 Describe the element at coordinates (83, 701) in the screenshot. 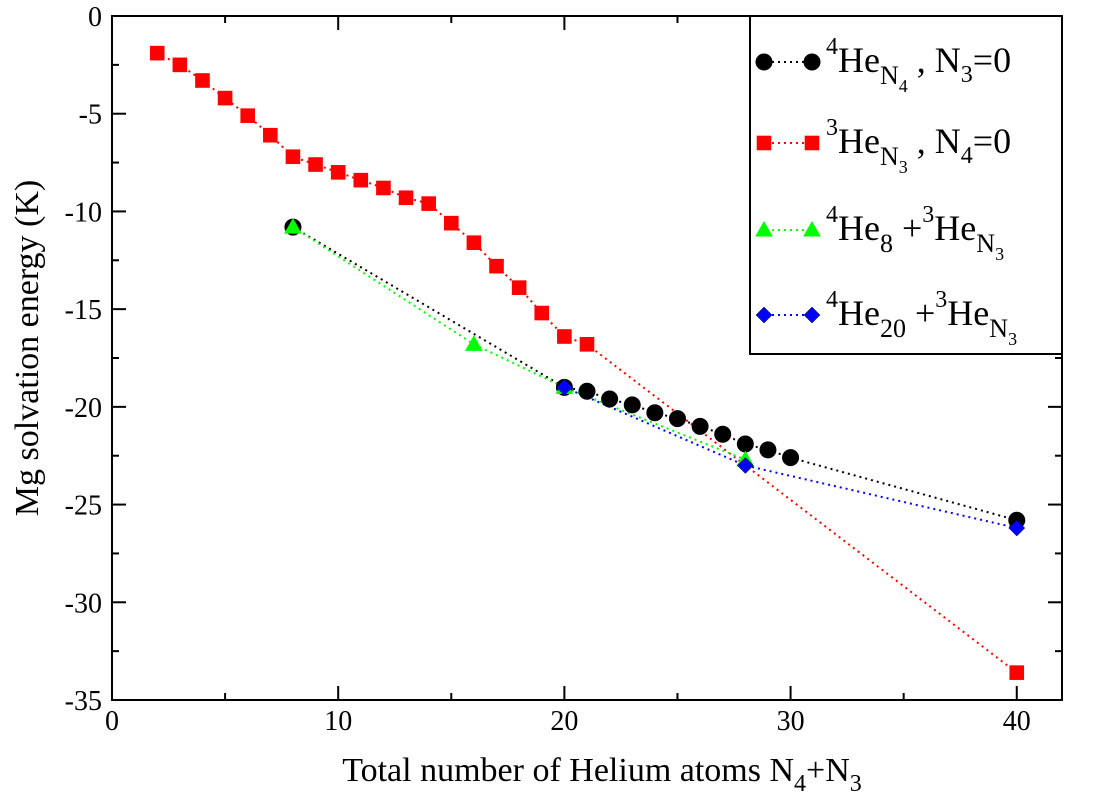

I see `y-tick-label: -35` at that location.